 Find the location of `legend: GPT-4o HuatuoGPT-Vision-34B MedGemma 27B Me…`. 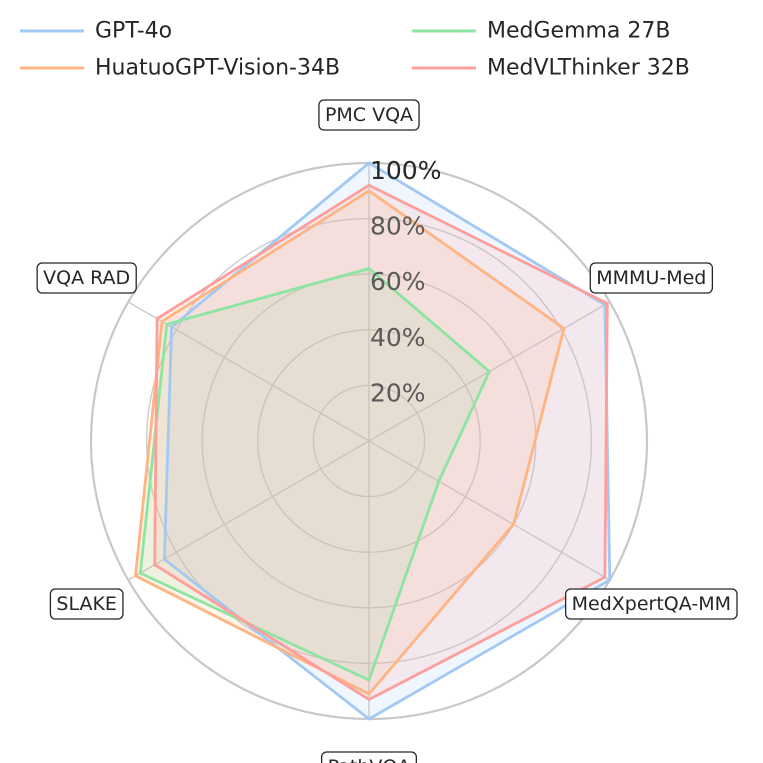

legend: GPT-4o HuatuoGPT-Vision-34B MedGemma 27B Me… is located at coordinates (355, 50).